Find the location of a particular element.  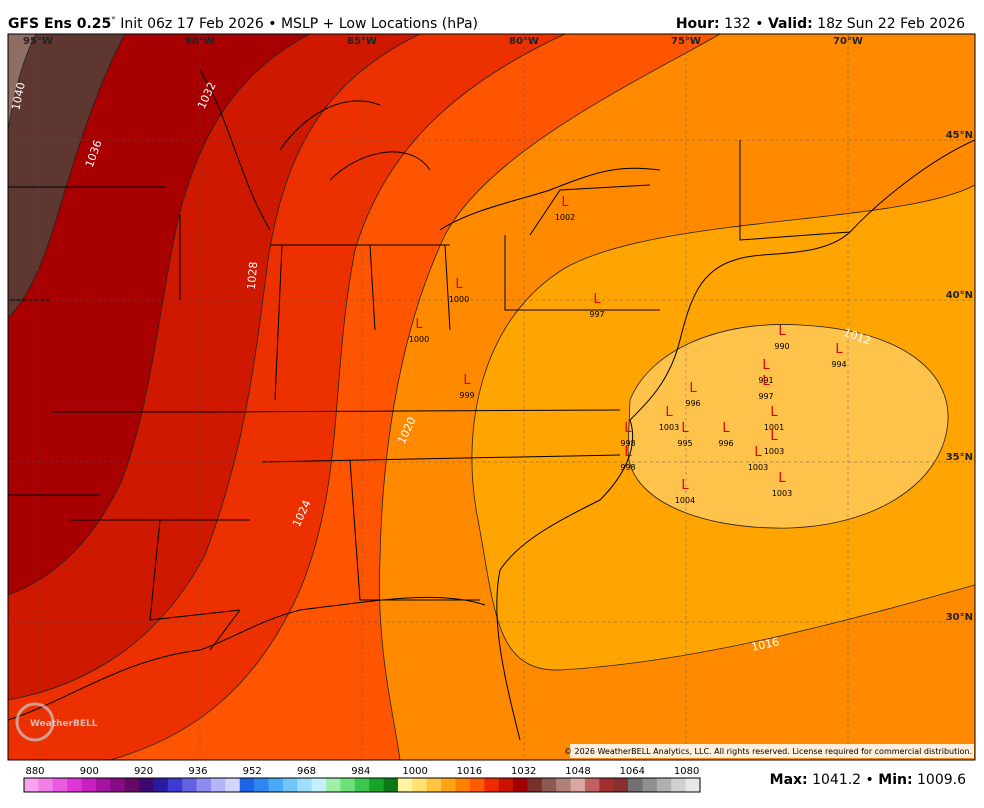

latitude-label: 40°N is located at coordinates (959, 295).